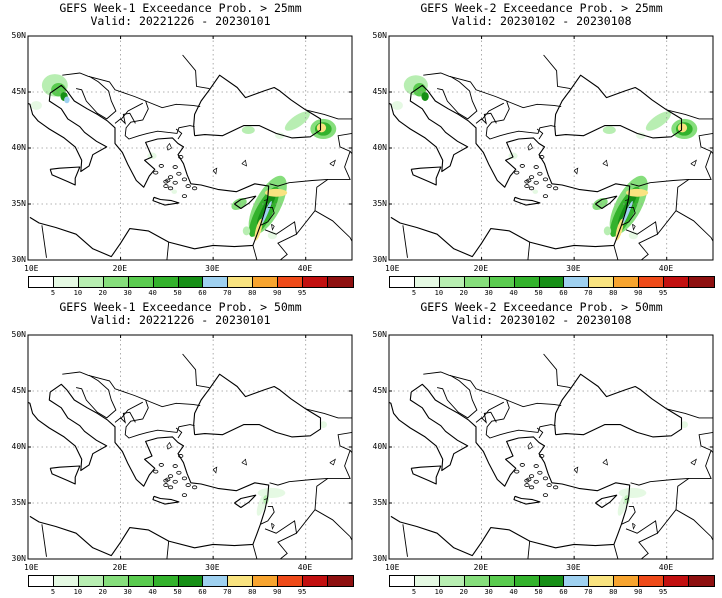  Describe the element at coordinates (152, 592) in the screenshot. I see `colorbar-tick-label: 40` at that location.